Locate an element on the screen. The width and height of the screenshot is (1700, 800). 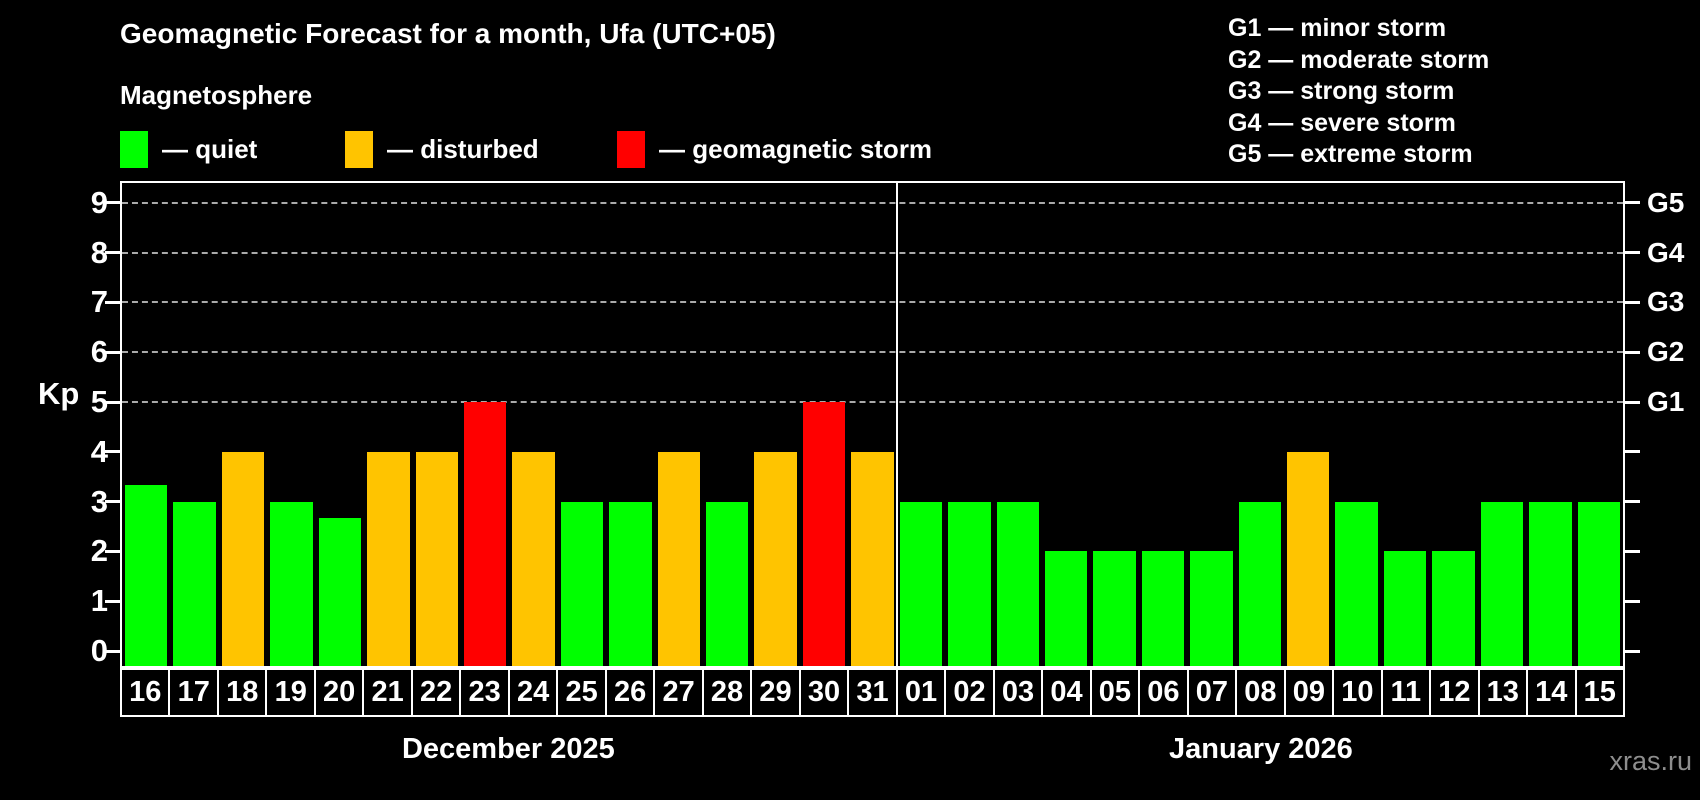
day-label-31: 31 is located at coordinates (872, 692).